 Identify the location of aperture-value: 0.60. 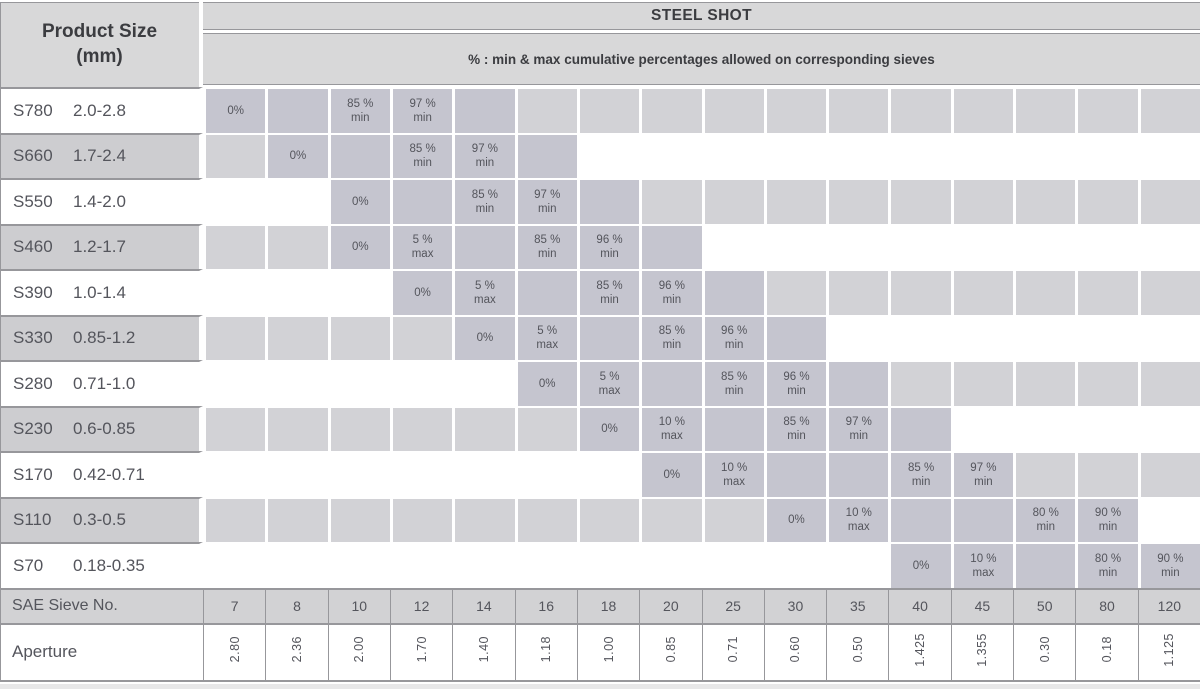
(795, 649).